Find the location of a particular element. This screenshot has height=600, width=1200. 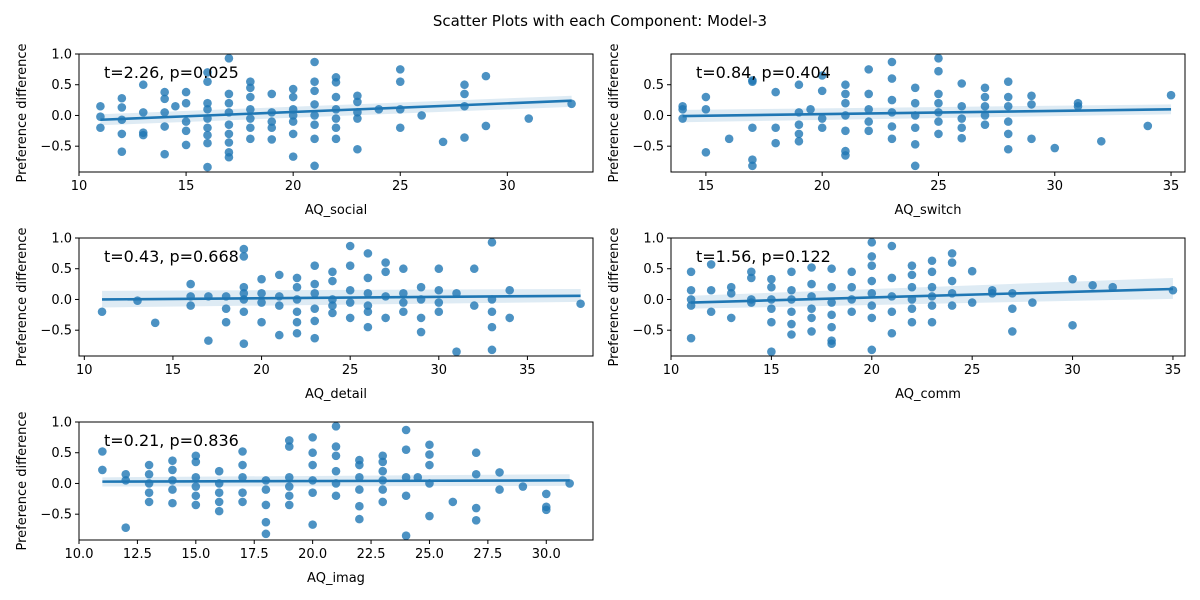

axes-frame is located at coordinates (336, 297).